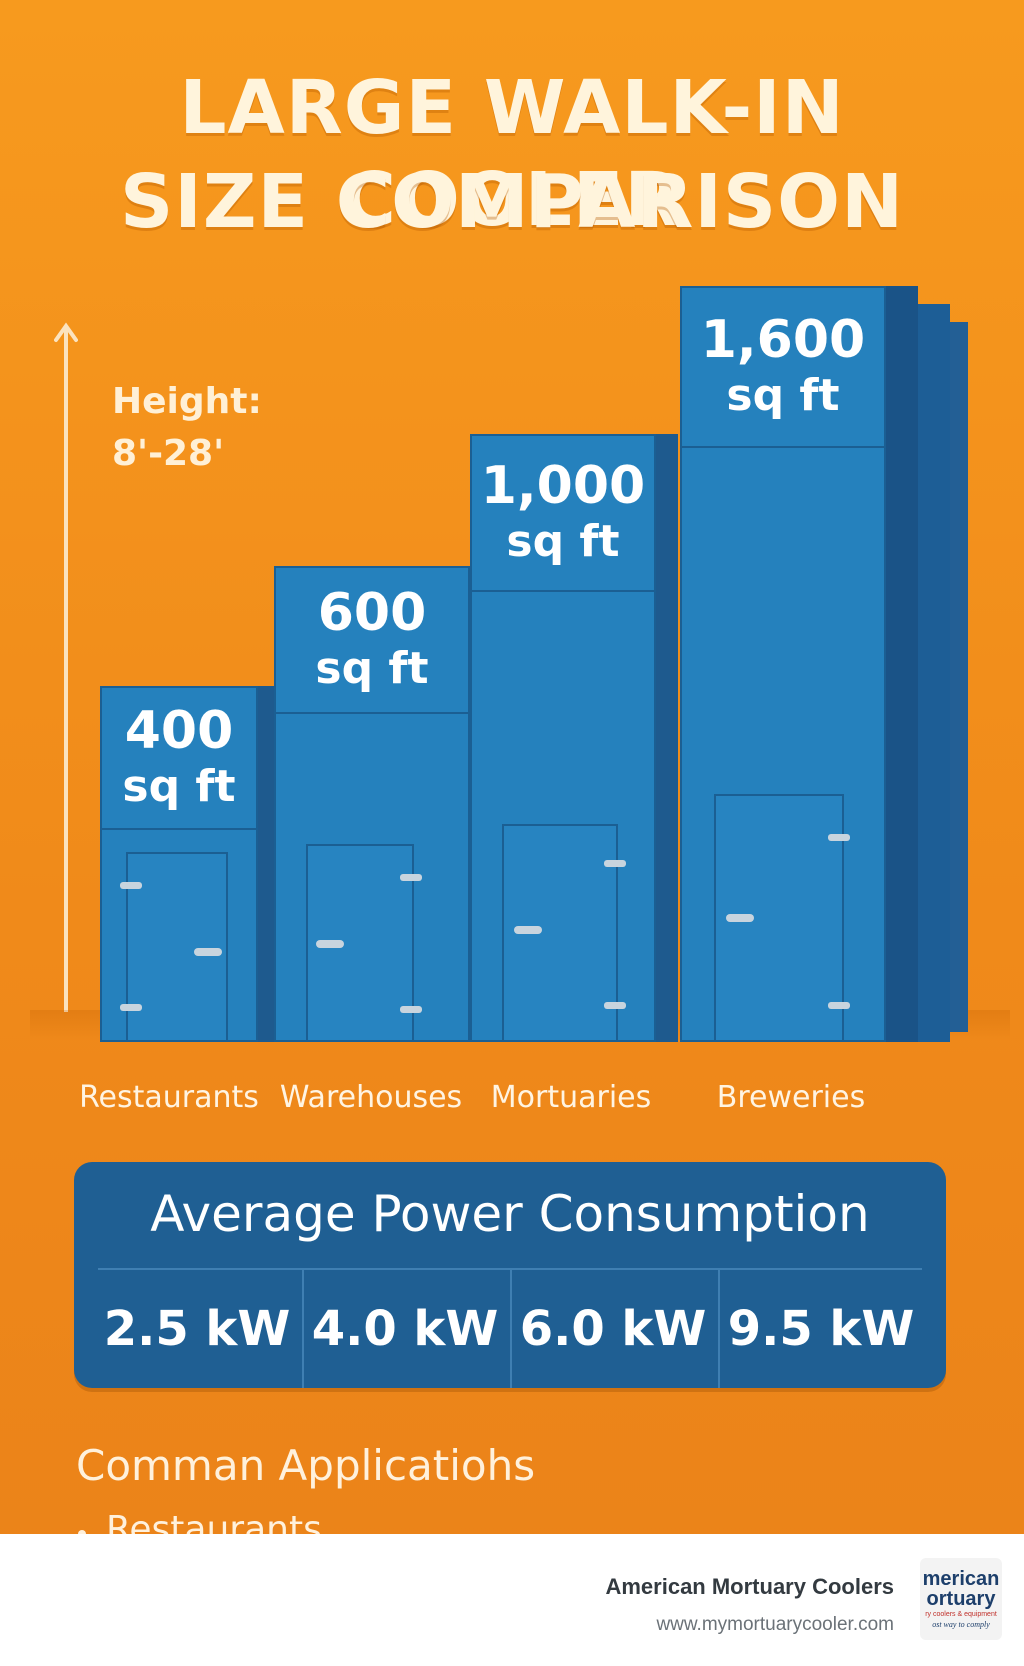  What do you see at coordinates (168, 453) in the screenshot?
I see `height-range: 8'-28'` at bounding box center [168, 453].